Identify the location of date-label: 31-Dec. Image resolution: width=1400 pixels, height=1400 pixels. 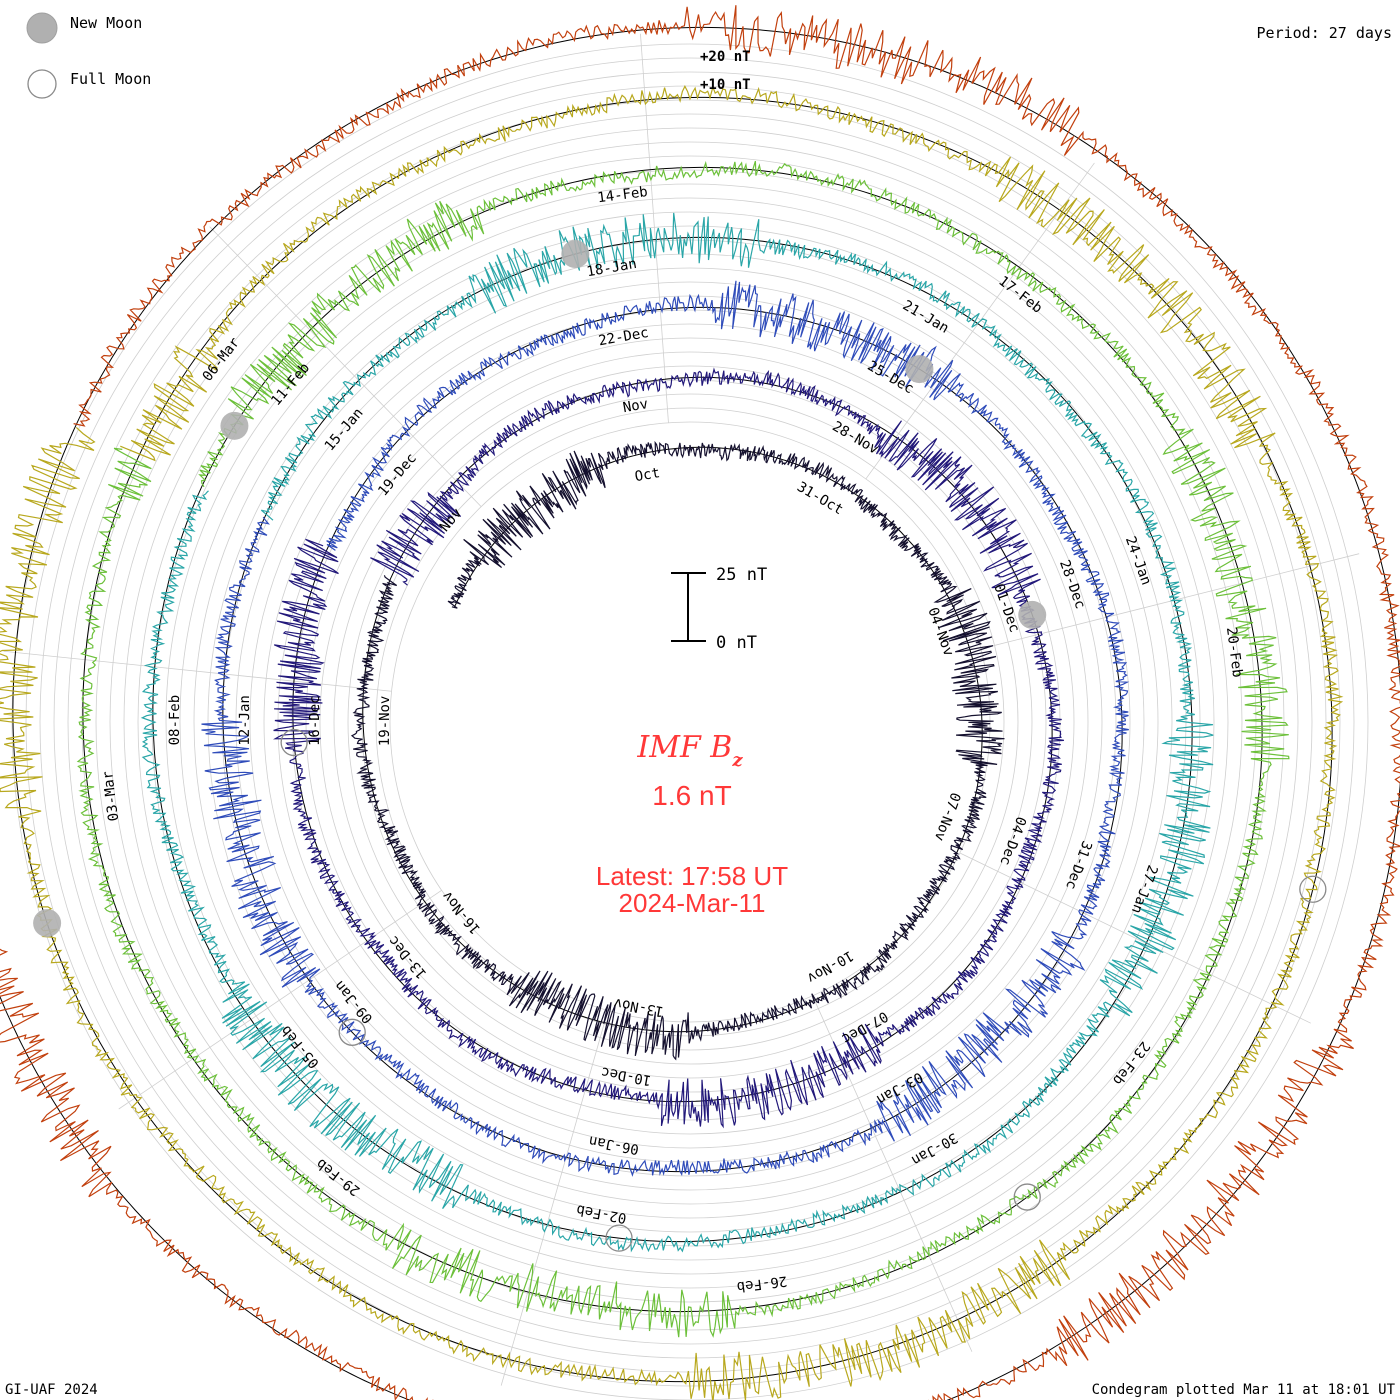
(1078, 865).